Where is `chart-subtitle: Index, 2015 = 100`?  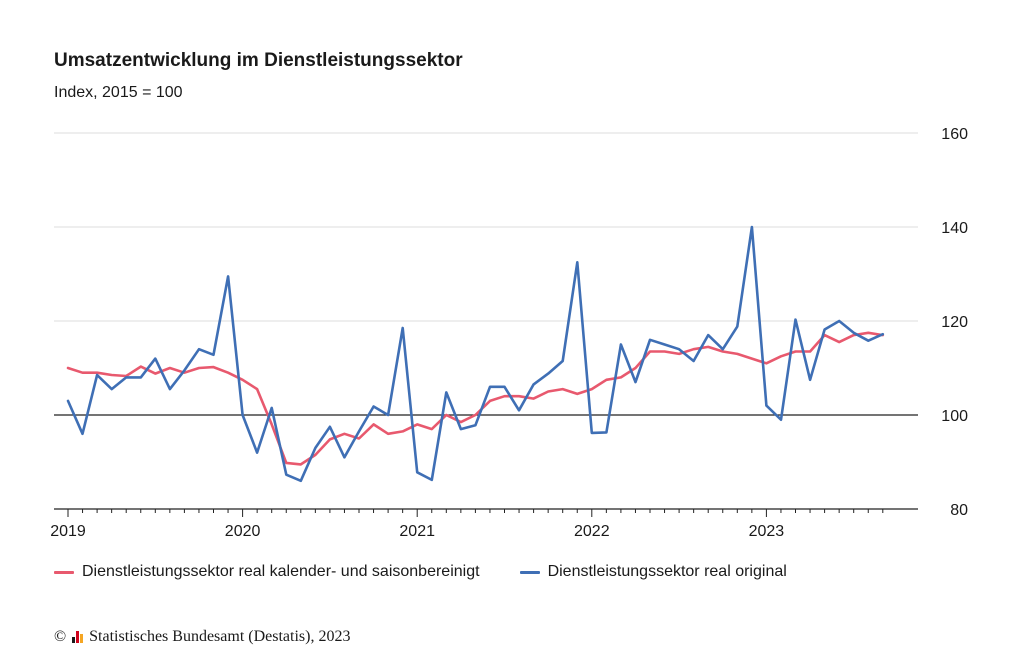 chart-subtitle: Index, 2015 = 100 is located at coordinates (118, 92).